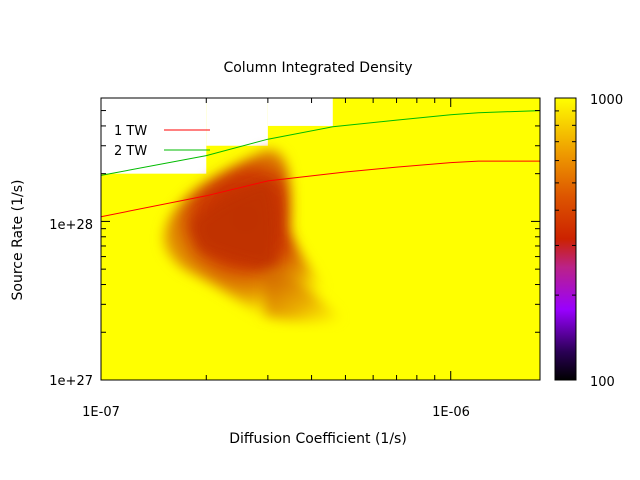 This screenshot has width=640, height=480. I want to click on blank-cells, so click(217, 136).